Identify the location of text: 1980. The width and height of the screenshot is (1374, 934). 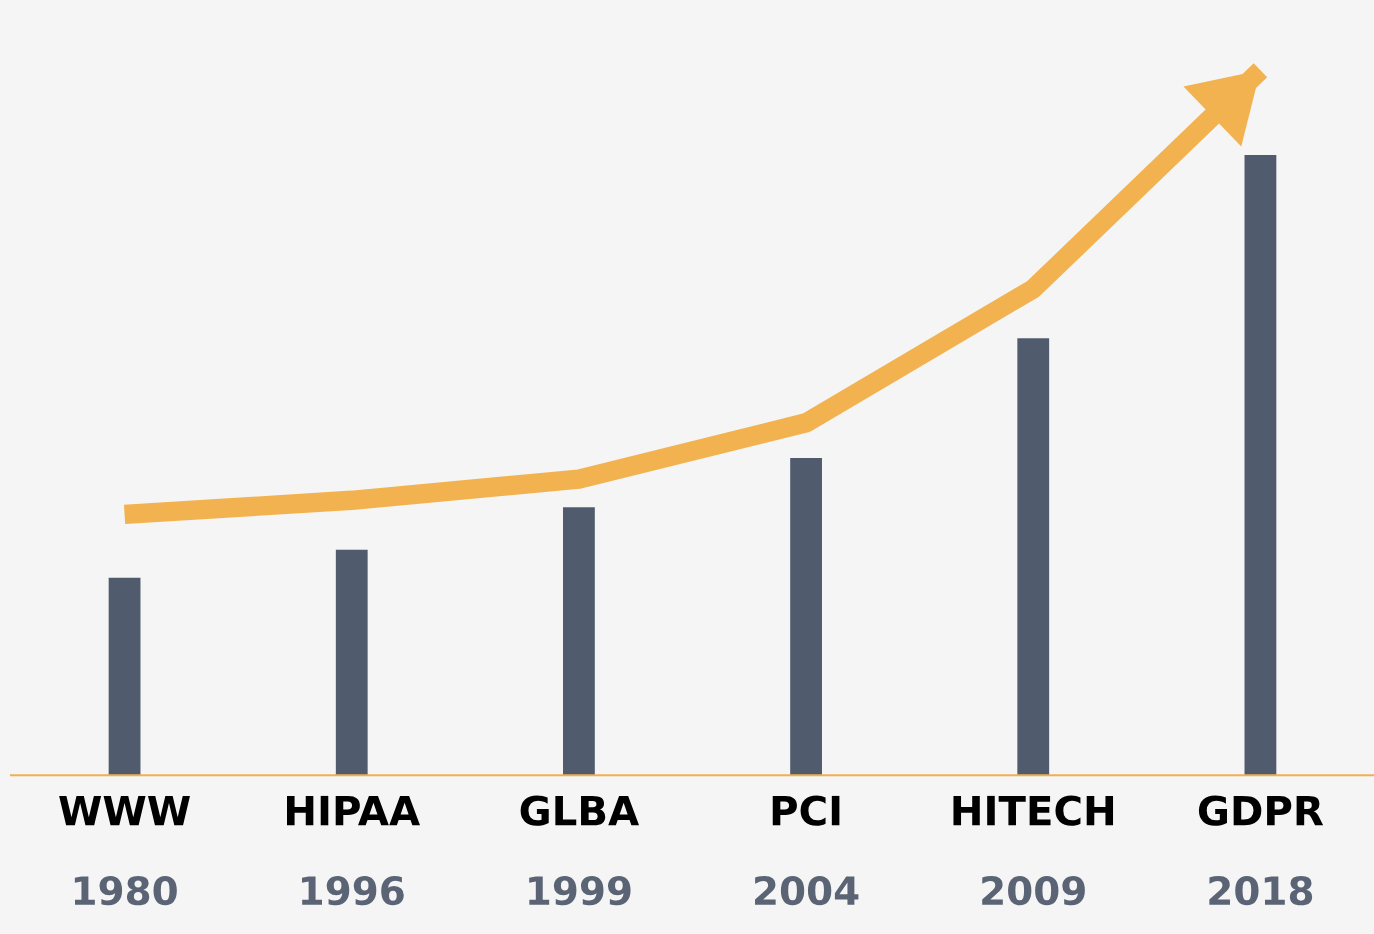
(125, 890).